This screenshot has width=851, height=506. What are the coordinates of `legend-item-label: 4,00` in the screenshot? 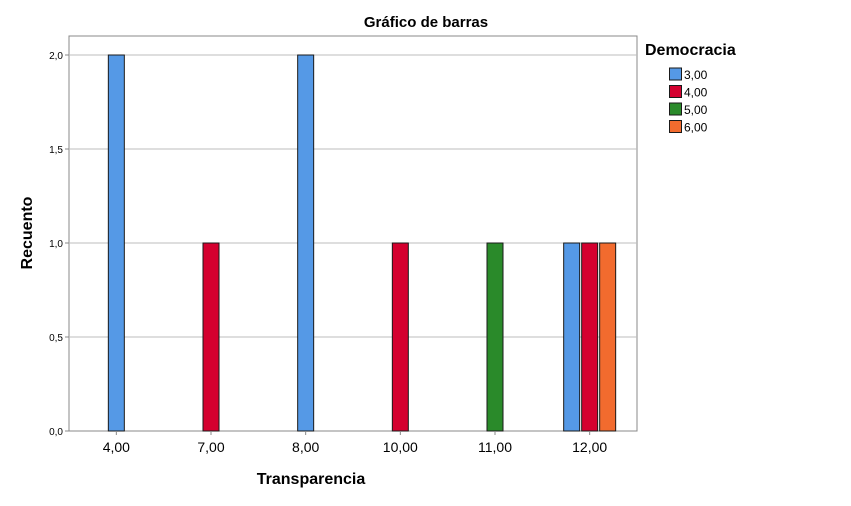 It's located at (696, 93).